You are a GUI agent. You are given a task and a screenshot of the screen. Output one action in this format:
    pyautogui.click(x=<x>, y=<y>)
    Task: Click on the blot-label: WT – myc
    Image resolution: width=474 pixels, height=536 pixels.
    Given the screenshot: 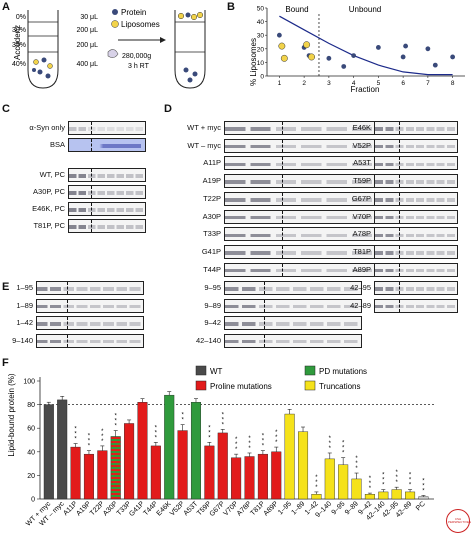 What is the action you would take?
    pyautogui.click(x=204, y=145)
    